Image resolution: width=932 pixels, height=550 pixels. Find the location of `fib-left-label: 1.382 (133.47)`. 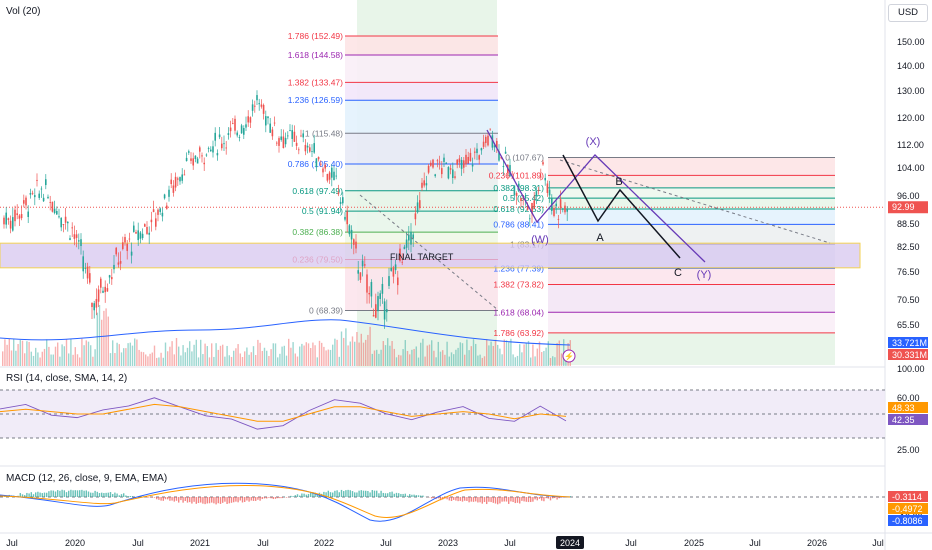

fib-left-label: 1.382 (133.47) is located at coordinates (315, 82).